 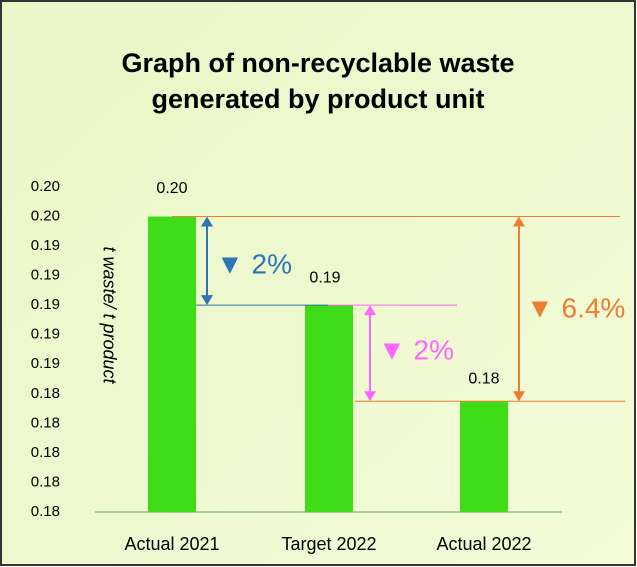 I want to click on value-label: 0.19, so click(x=324, y=277).